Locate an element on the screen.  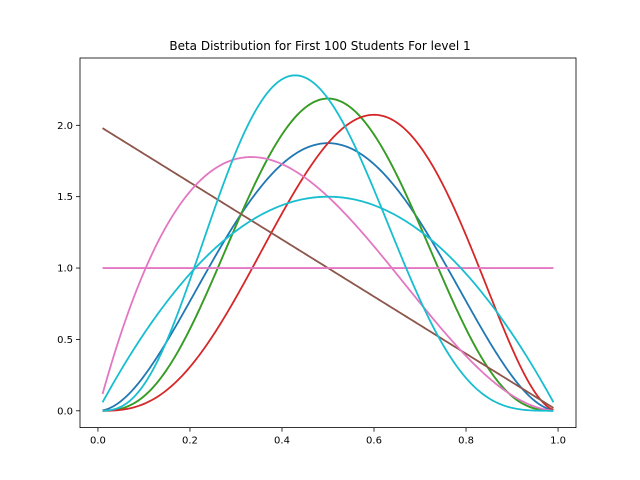
y-tick-label: 2.0 is located at coordinates (65, 126).